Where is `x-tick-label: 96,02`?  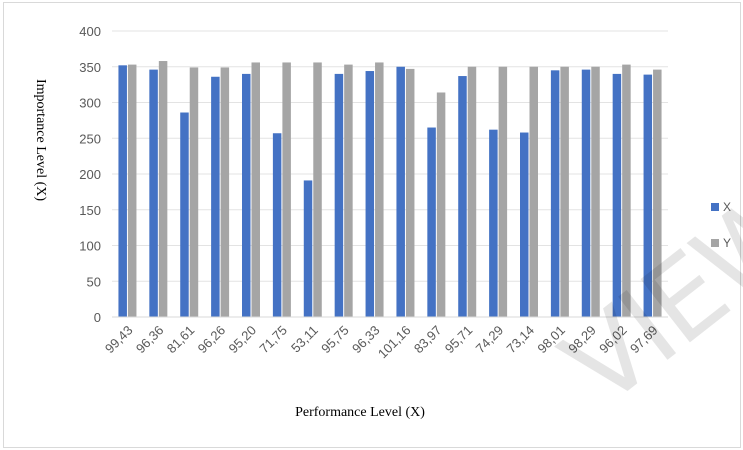
x-tick-label: 96,02 is located at coordinates (613, 340).